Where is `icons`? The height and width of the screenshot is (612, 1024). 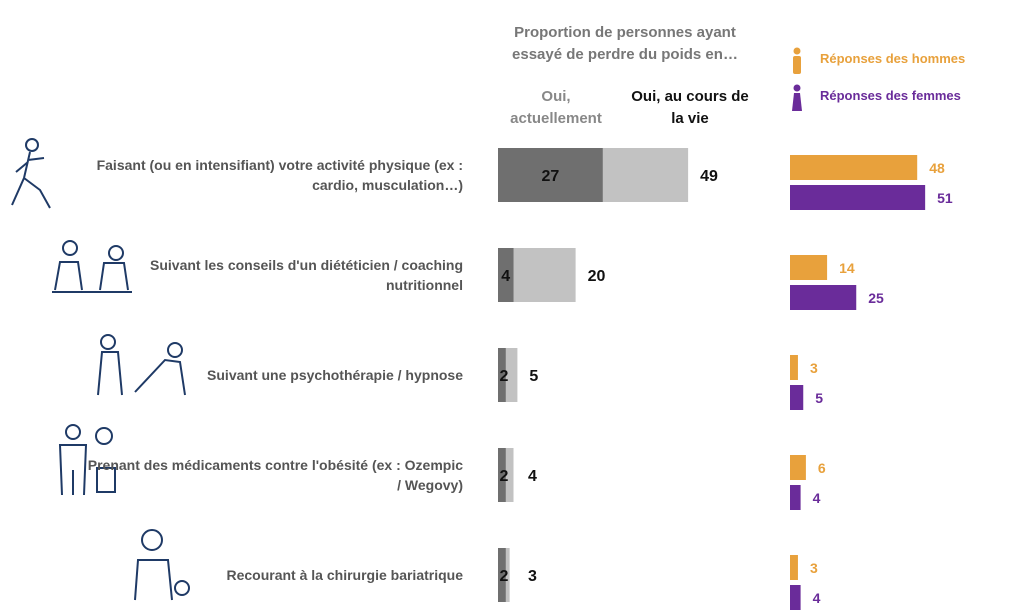 icons is located at coordinates (100, 369).